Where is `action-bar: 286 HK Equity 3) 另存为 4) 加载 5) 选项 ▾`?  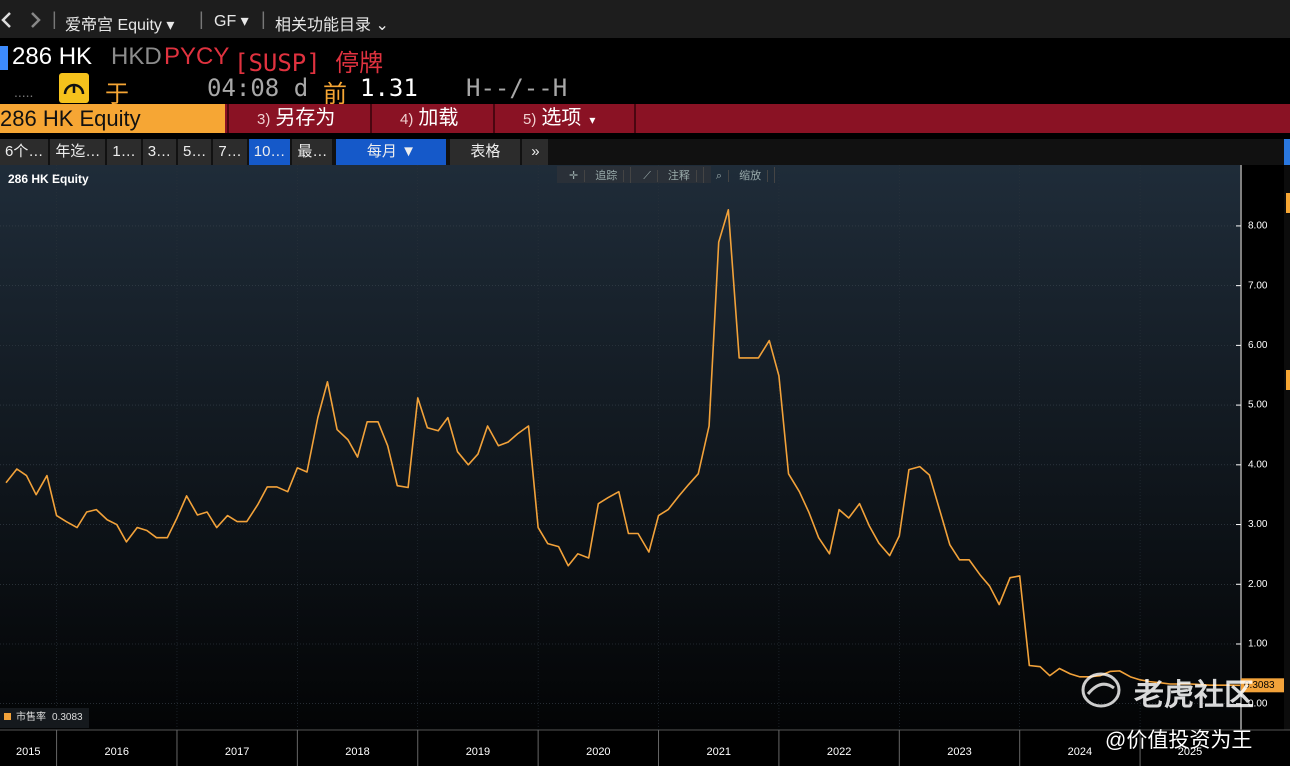 action-bar: 286 HK Equity 3) 另存为 4) 加载 5) 选项 ▾ is located at coordinates (645, 118).